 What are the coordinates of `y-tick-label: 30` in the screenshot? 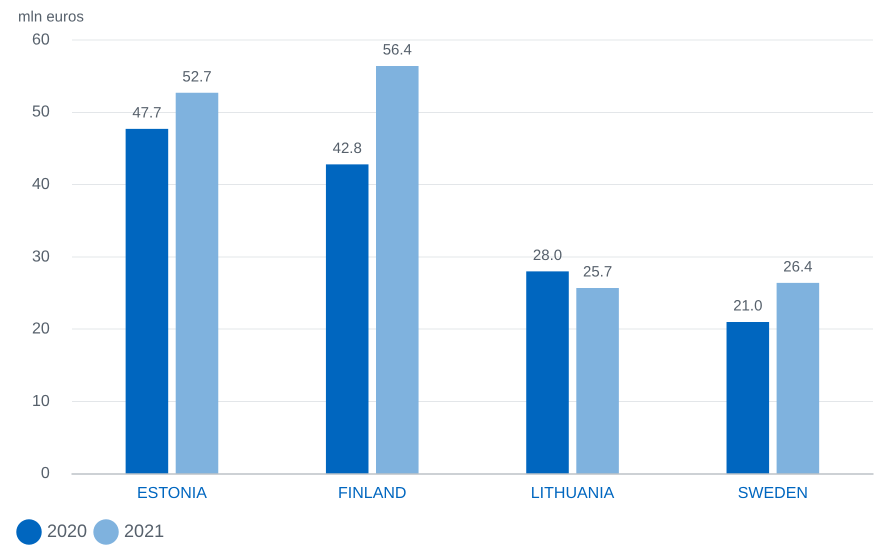 It's located at (41, 257).